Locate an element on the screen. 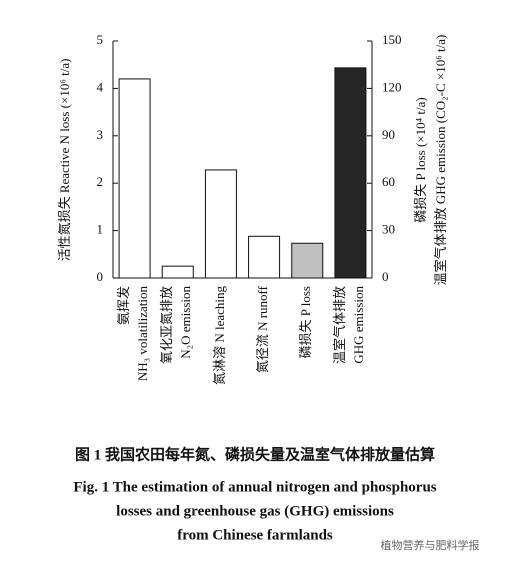 Image resolution: width=510 pixels, height=568 pixels. x-tick-label: N₂O emission is located at coordinates (185, 322).